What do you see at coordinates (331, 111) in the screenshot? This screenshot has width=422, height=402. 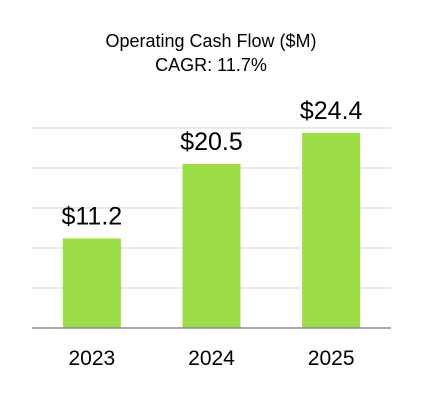 I see `data-label-2025: $24.4` at bounding box center [331, 111].